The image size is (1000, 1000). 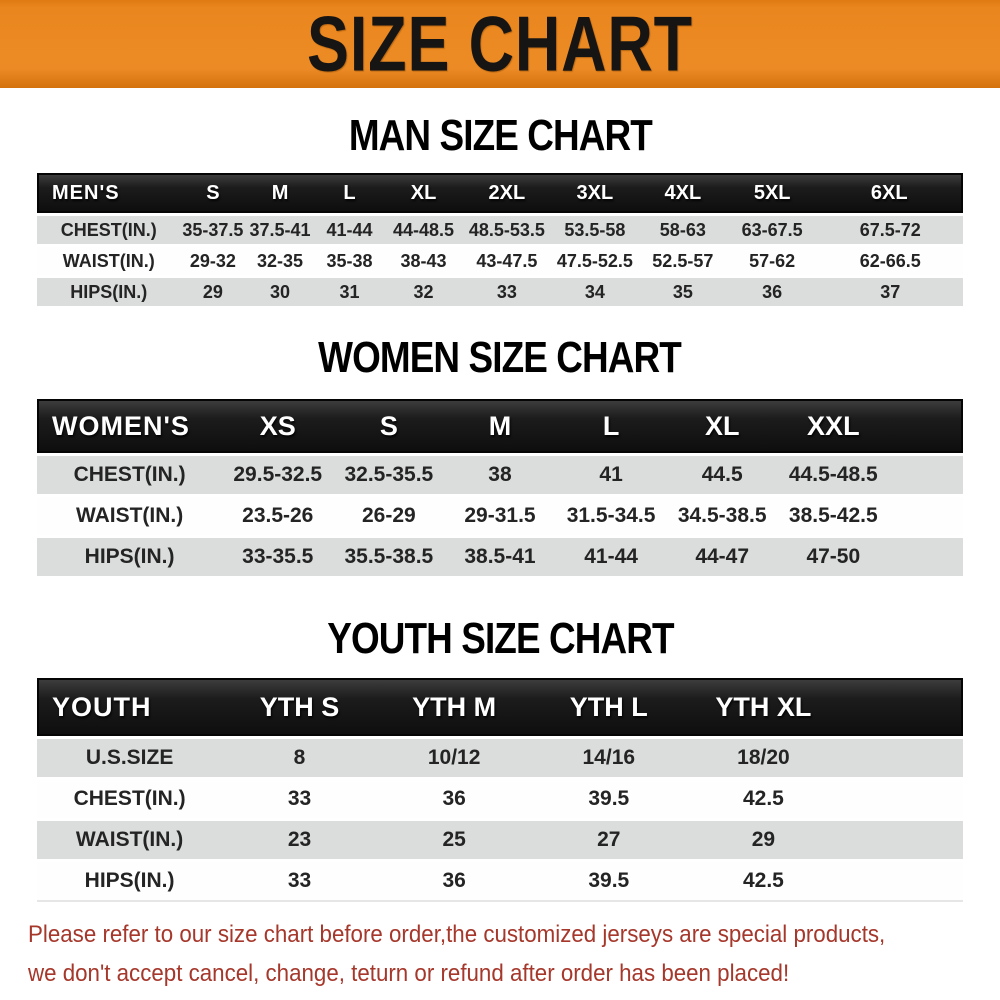 I want to click on size-col-header: 6XL, so click(x=890, y=193).